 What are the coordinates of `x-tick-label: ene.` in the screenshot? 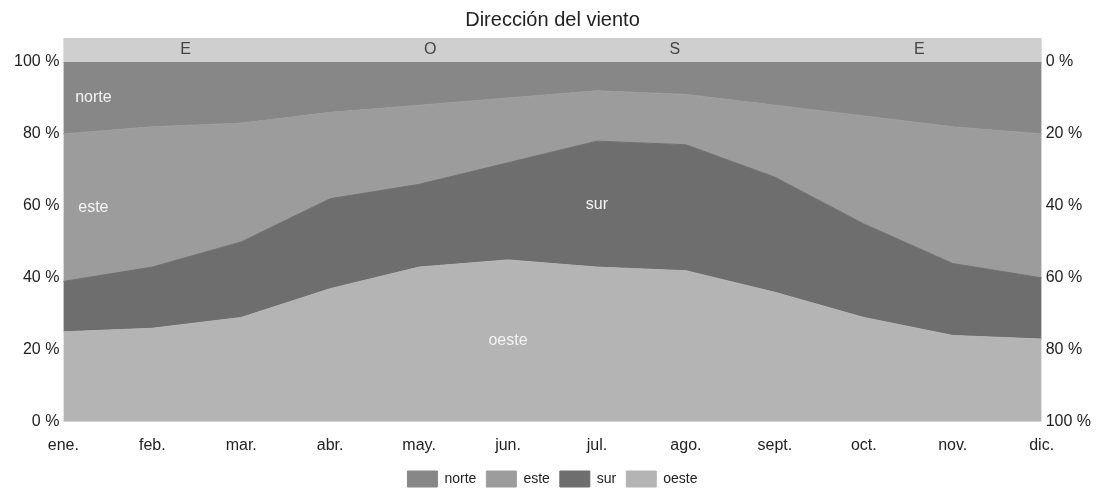 It's located at (63, 444).